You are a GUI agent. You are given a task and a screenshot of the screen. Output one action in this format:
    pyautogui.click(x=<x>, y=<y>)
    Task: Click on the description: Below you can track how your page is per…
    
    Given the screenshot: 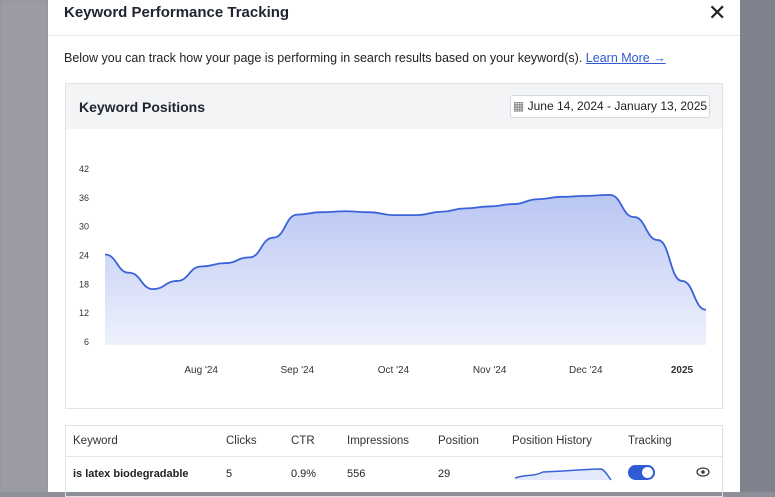 What is the action you would take?
    pyautogui.click(x=365, y=58)
    